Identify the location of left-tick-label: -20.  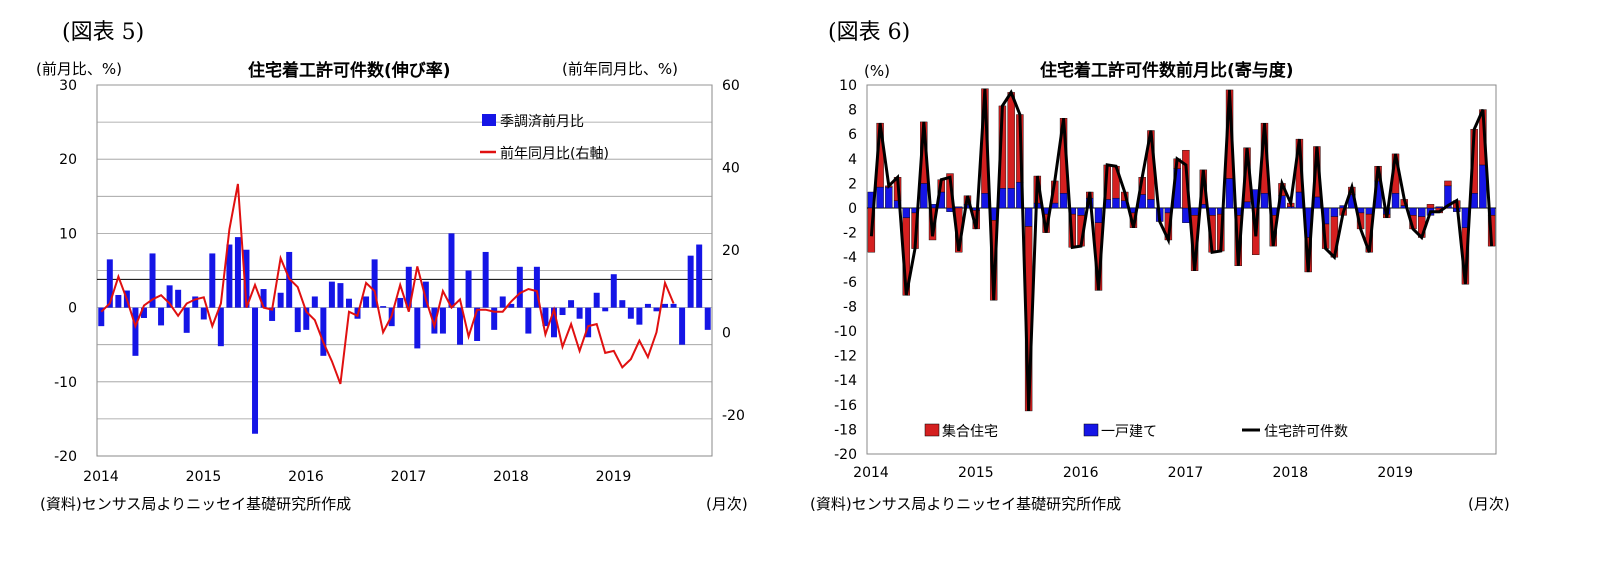
(65, 457).